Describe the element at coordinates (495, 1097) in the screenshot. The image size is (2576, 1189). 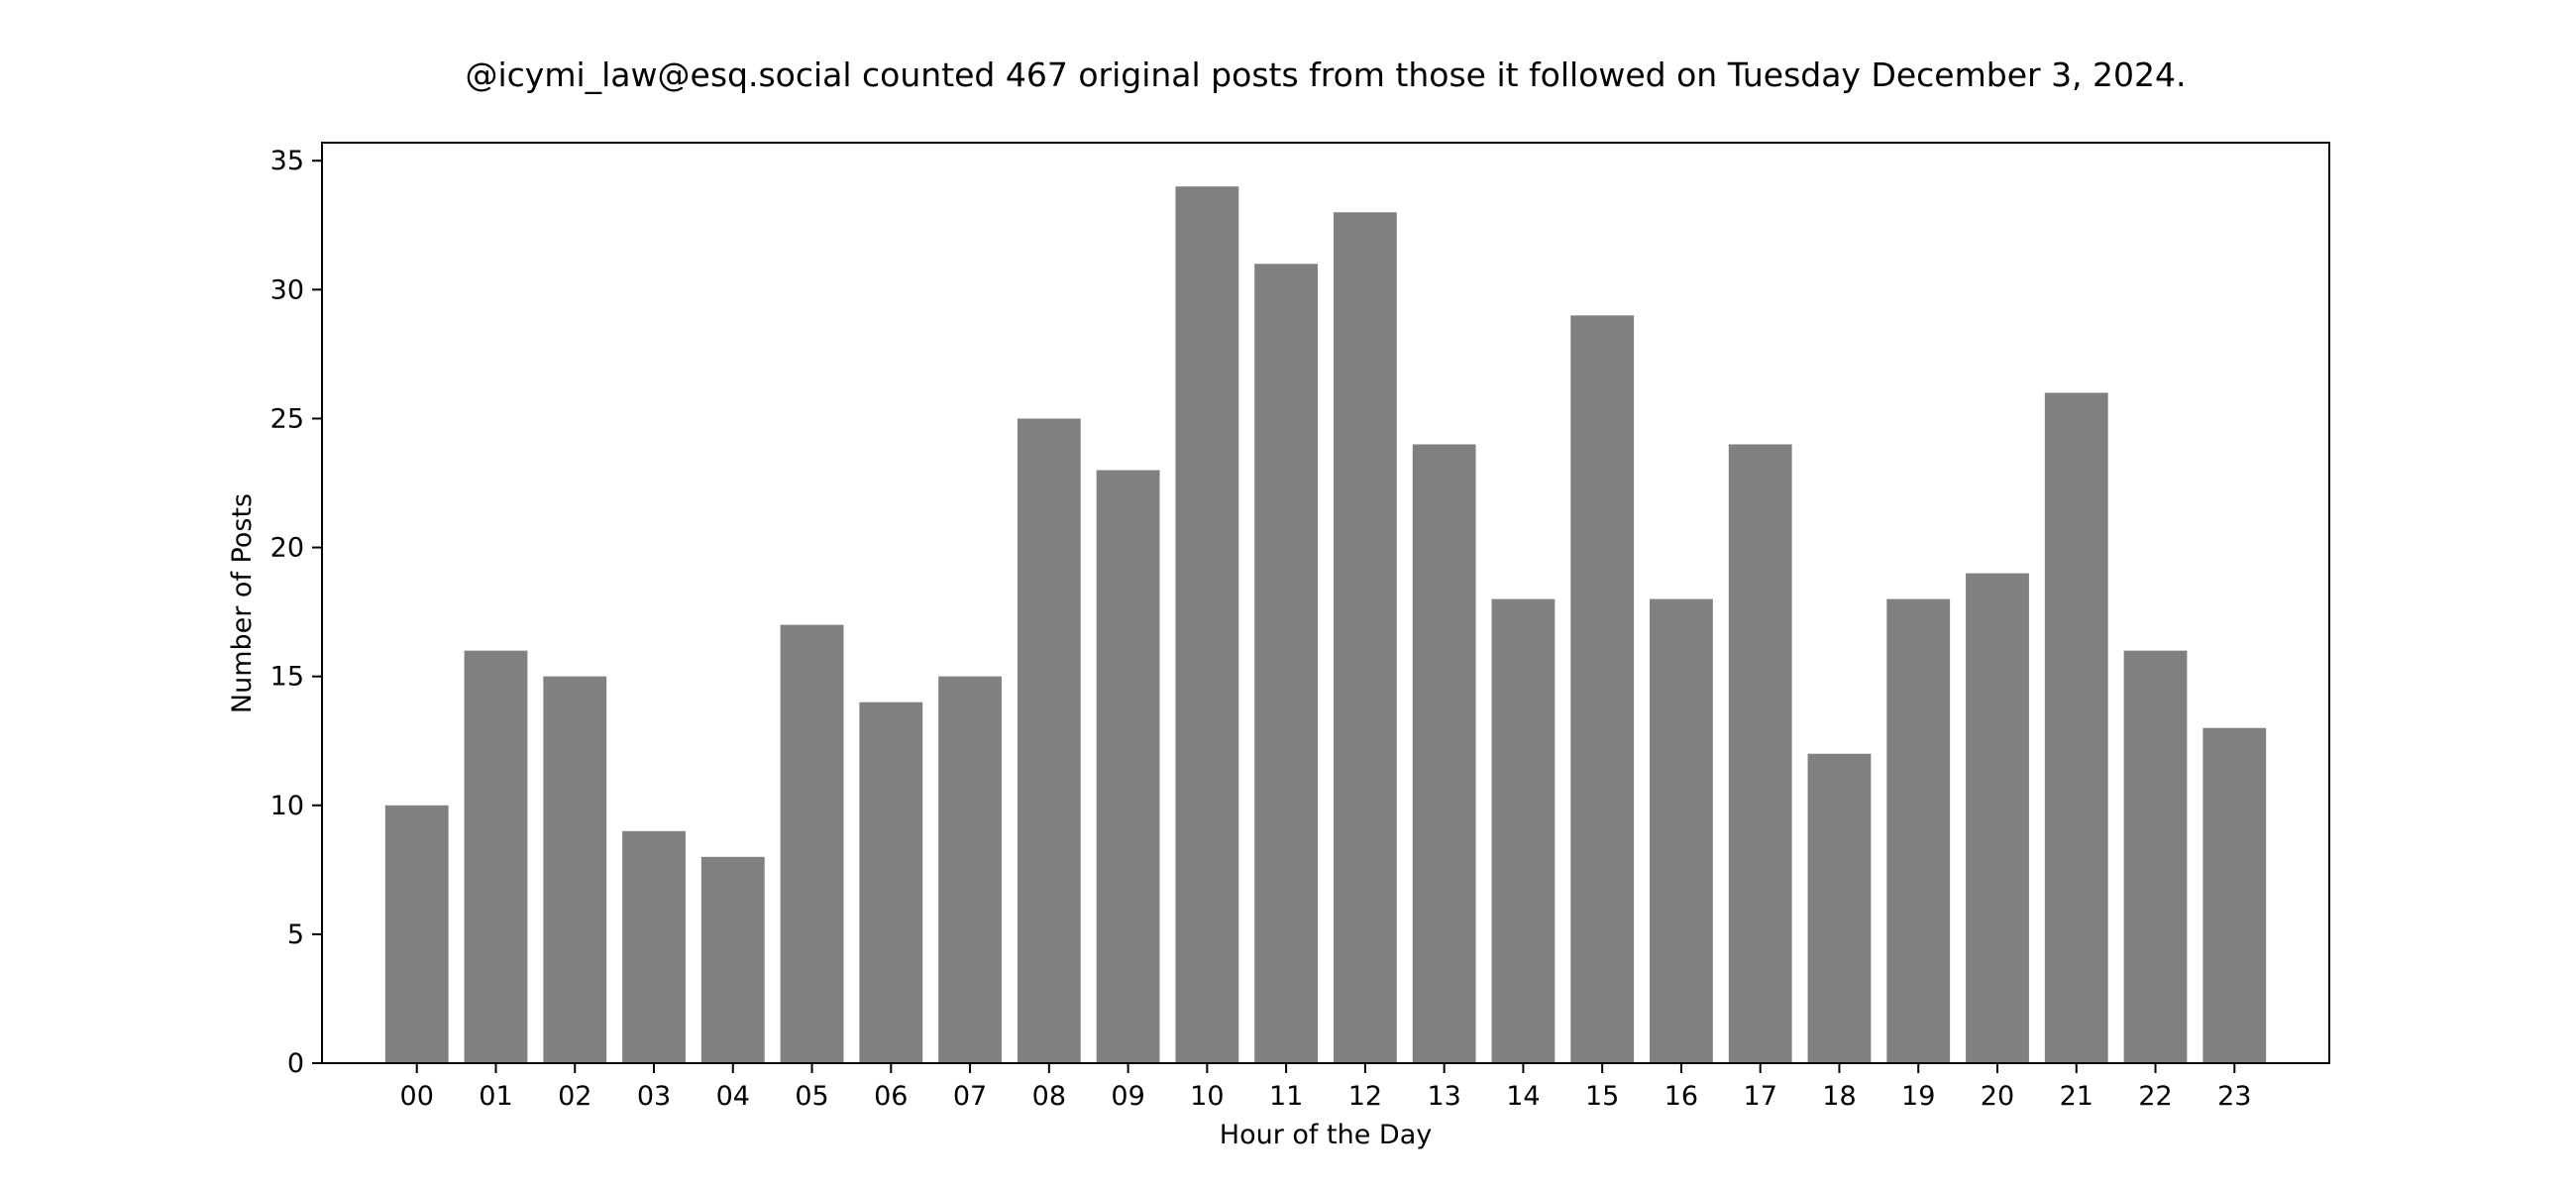
I see `x-tick-label: 01` at that location.